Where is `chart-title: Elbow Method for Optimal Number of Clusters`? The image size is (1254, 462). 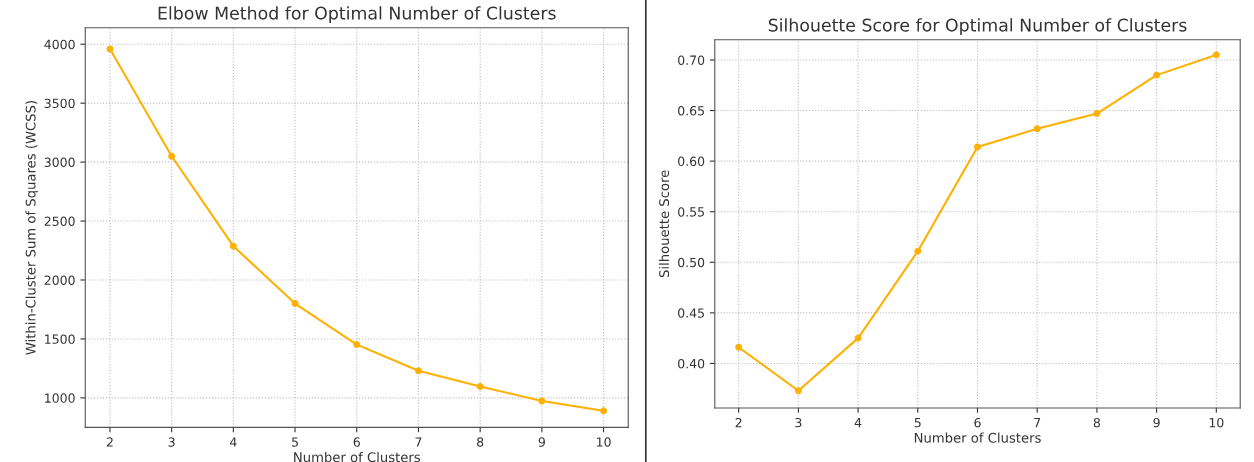 chart-title: Elbow Method for Optimal Number of Clusters is located at coordinates (357, 14).